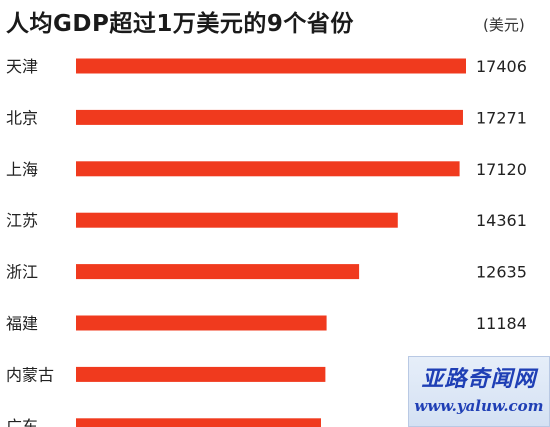 The height and width of the screenshot is (427, 550). What do you see at coordinates (479, 379) in the screenshot?
I see `watermark-title: 亚路奇闻网` at bounding box center [479, 379].